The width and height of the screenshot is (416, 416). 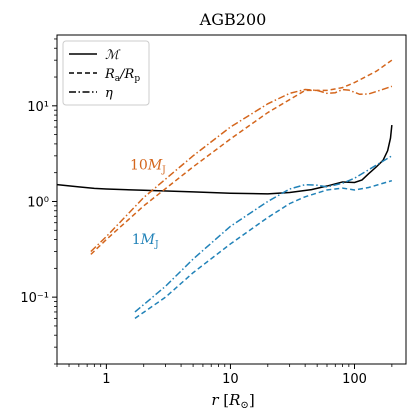 I want to click on y-tick-label: 10¹, so click(x=38, y=107).